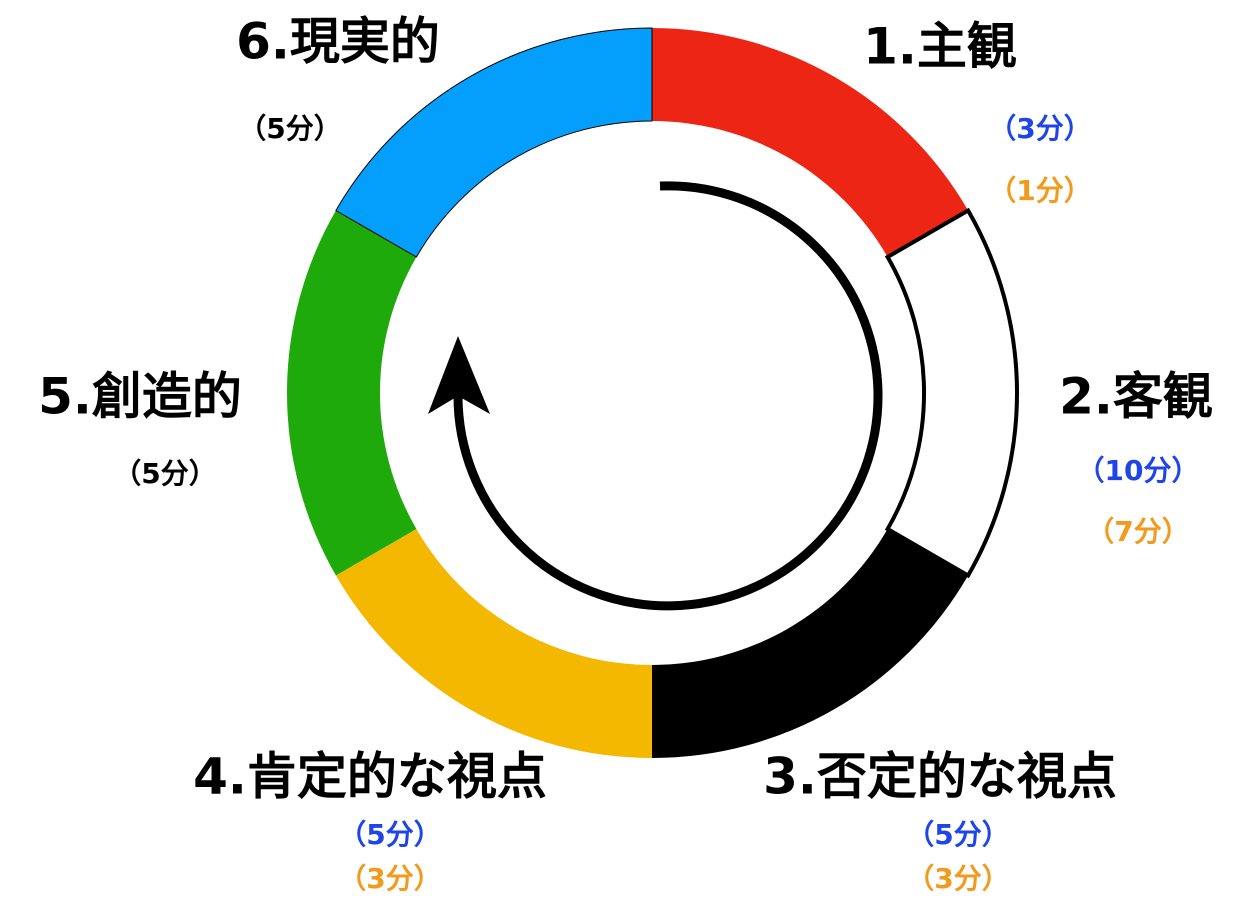 Image resolution: width=1236 pixels, height=906 pixels. I want to click on segment-green, so click(351, 393).